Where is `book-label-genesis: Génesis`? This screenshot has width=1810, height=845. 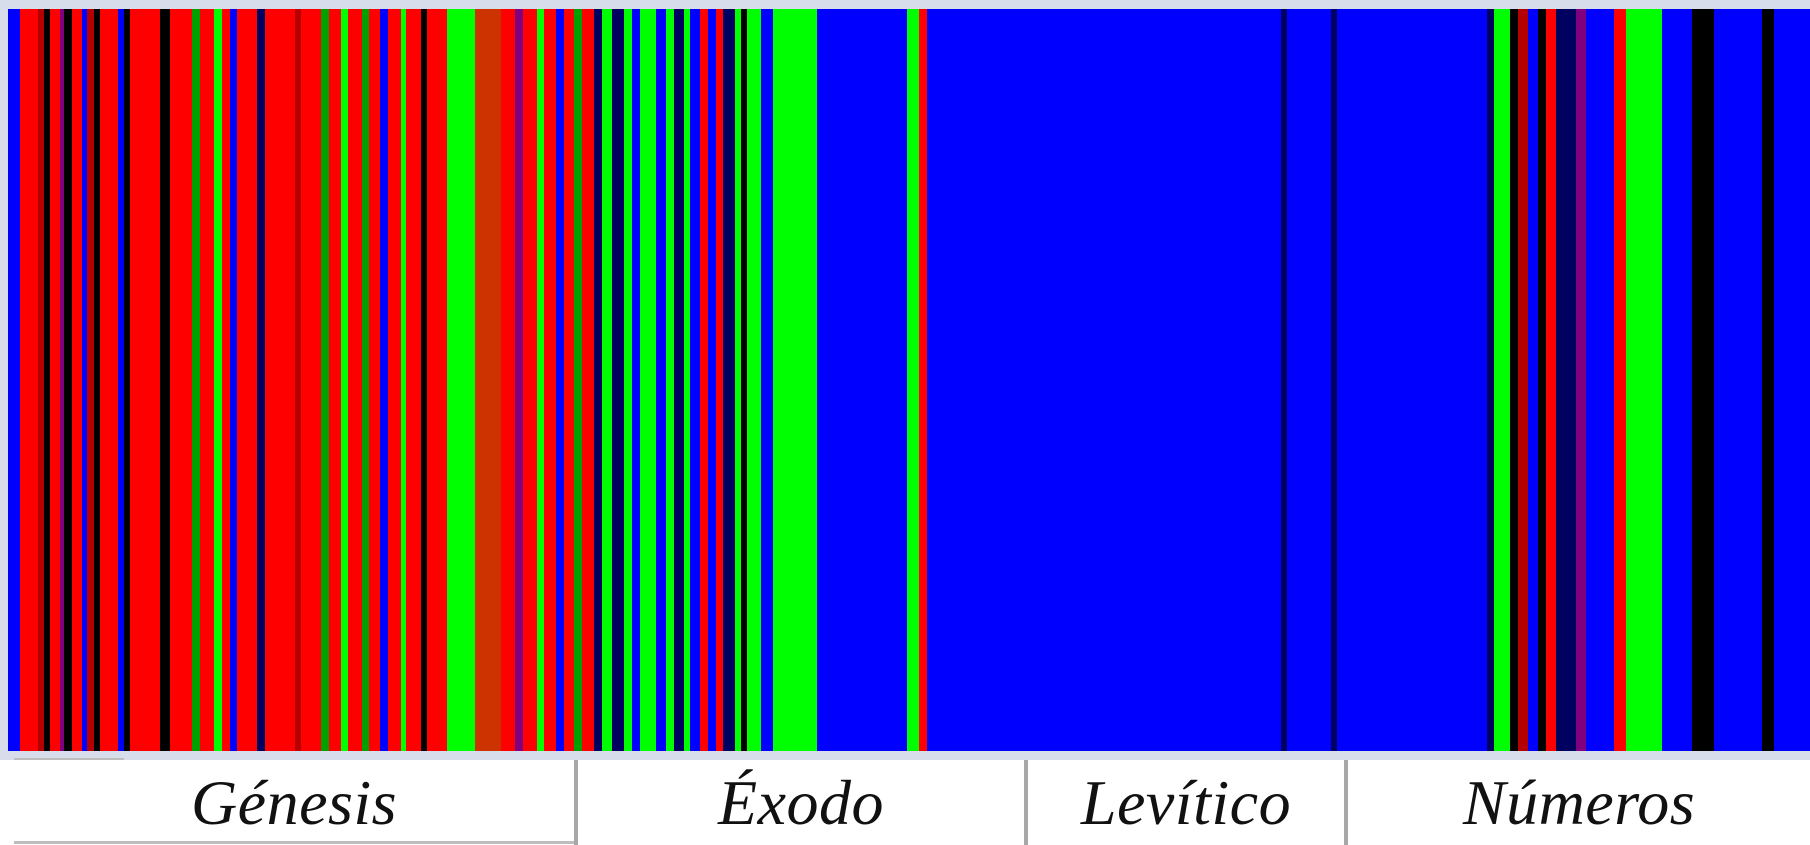
book-label-genesis: Génesis is located at coordinates (294, 802).